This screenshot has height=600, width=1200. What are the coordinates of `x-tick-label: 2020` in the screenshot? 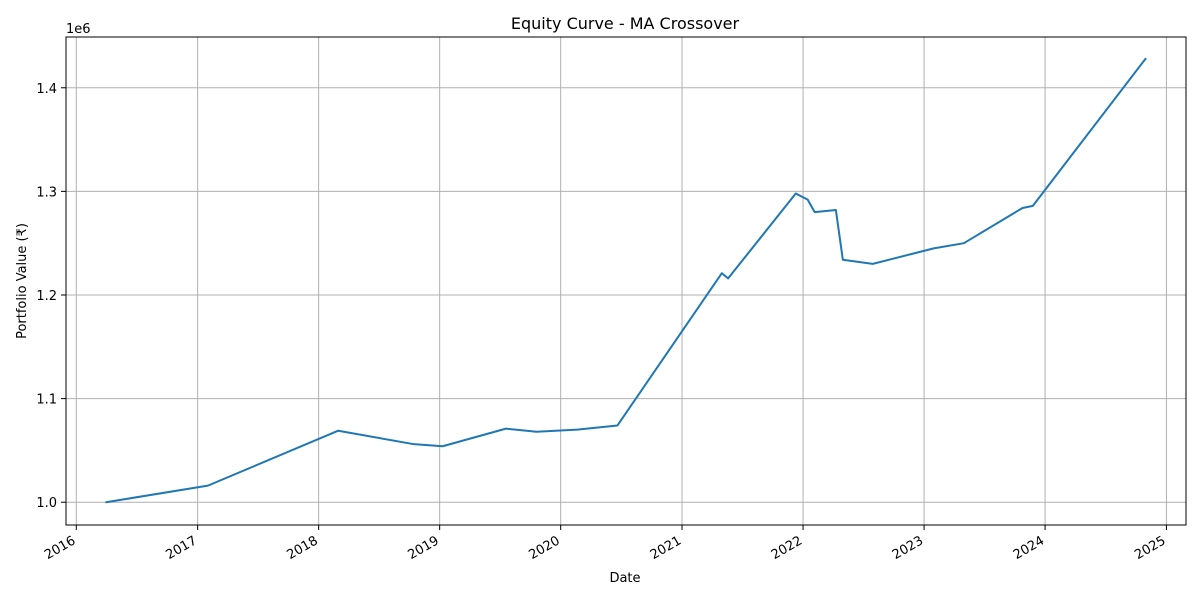 It's located at (545, 548).